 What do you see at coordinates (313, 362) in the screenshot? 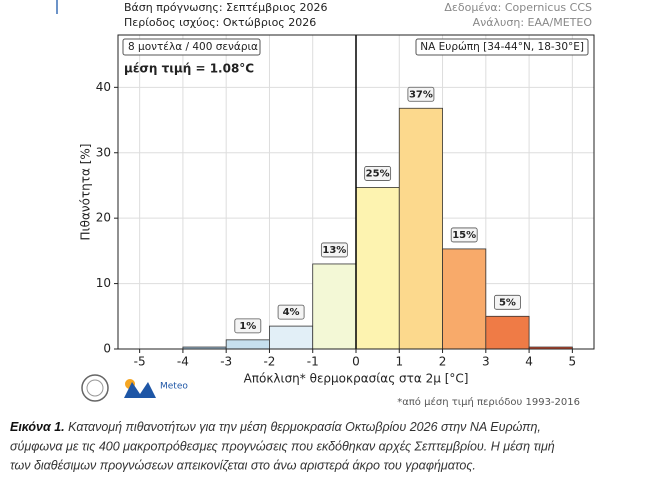
I see `x-tick-label: -1` at bounding box center [313, 362].